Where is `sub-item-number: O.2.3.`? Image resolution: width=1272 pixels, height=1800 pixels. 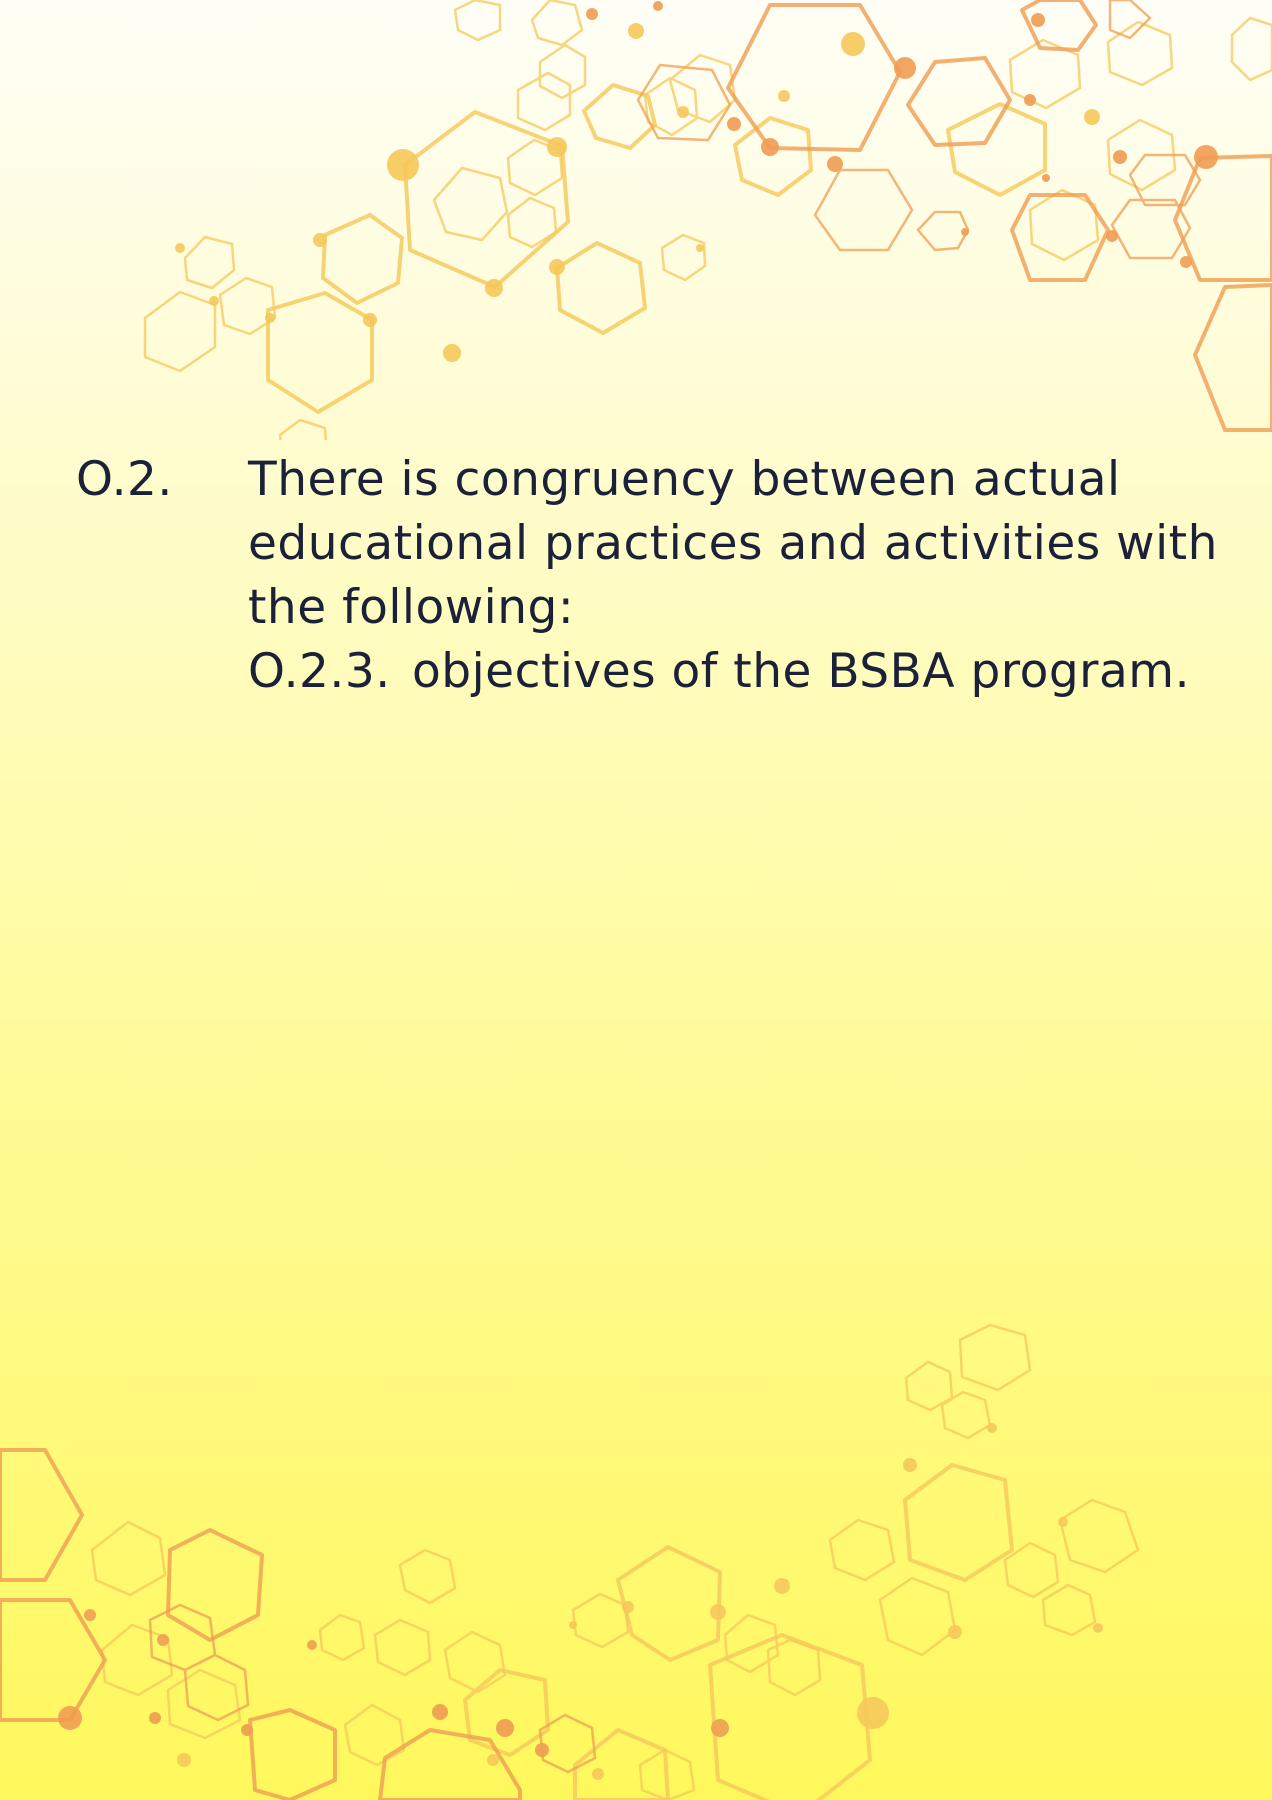
sub-item-number: O.2.3. is located at coordinates (319, 671).